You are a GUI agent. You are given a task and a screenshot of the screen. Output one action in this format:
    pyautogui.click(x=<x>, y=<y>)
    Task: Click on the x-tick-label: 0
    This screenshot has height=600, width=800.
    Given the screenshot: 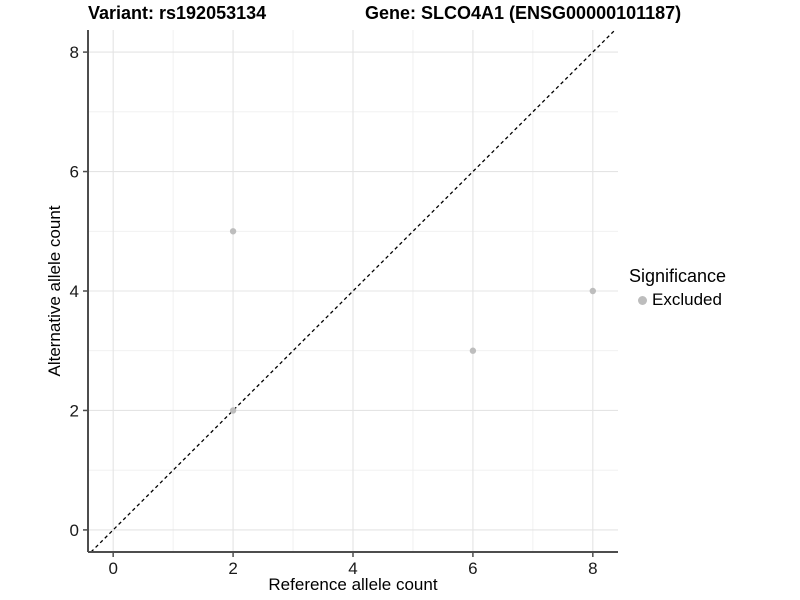 What is the action you would take?
    pyautogui.click(x=112, y=568)
    